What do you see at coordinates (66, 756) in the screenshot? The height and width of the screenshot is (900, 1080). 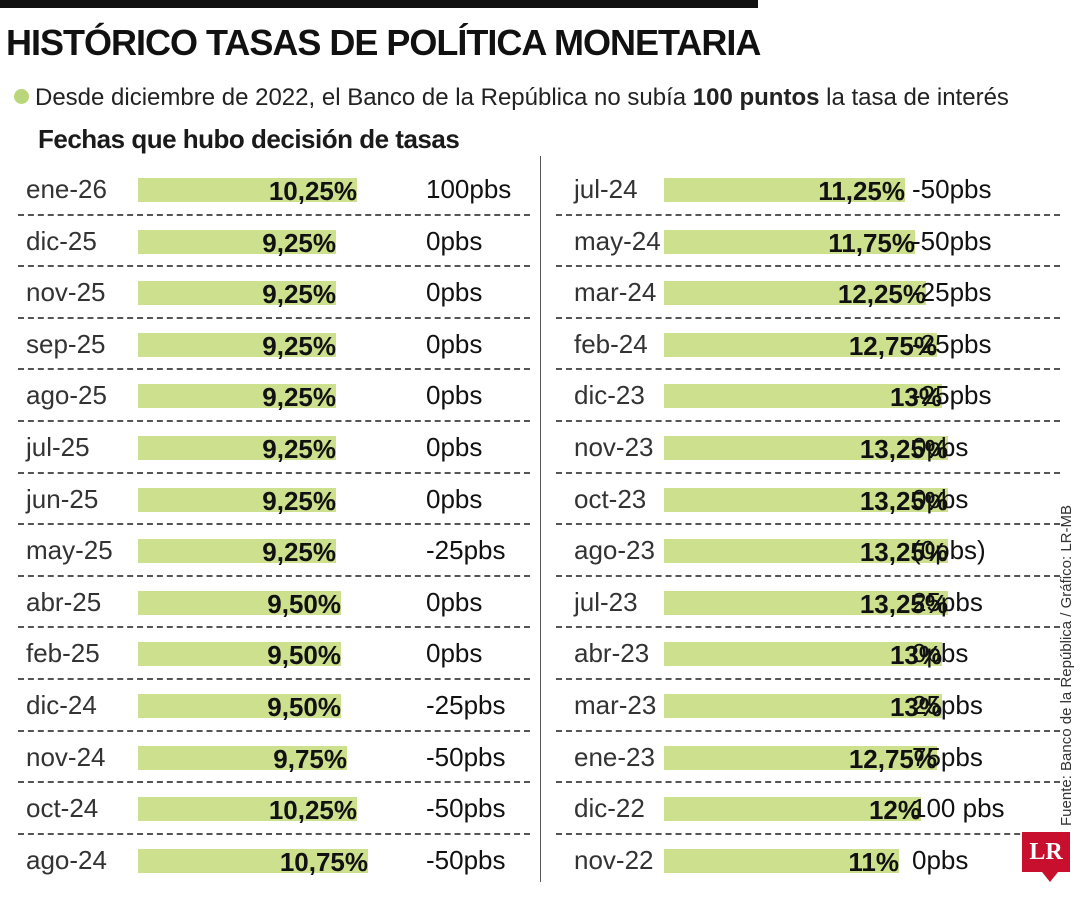 I see `date-label: nov-24` at bounding box center [66, 756].